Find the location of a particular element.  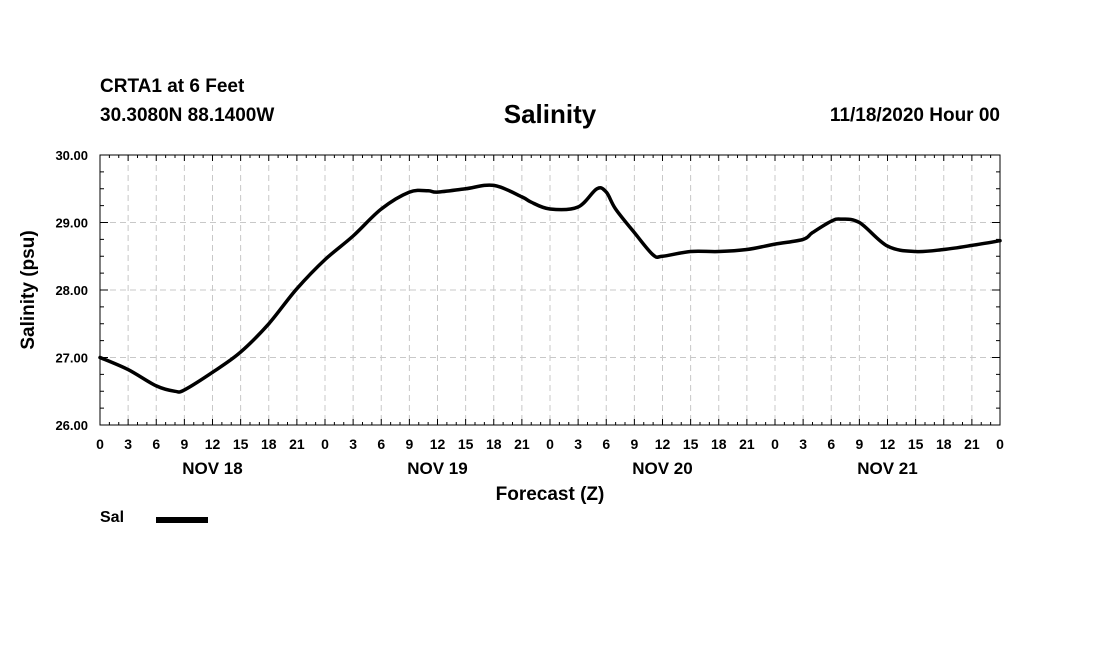

y-tick-label: 28.00 is located at coordinates (71, 290).